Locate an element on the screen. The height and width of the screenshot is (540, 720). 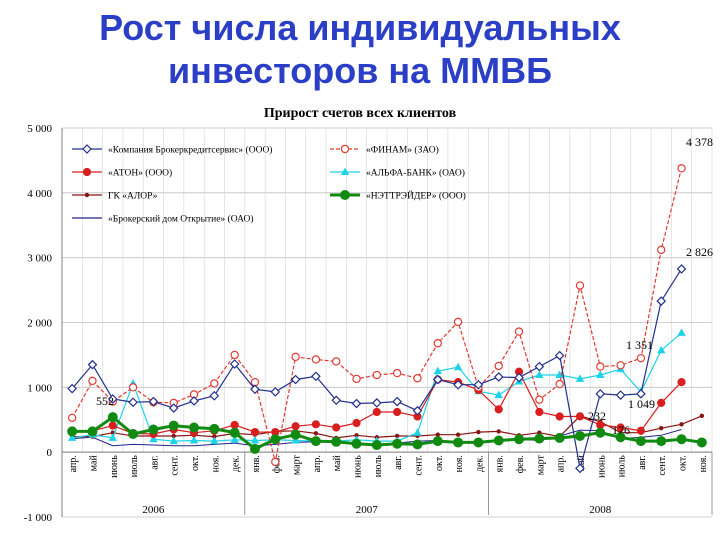
x-tick-label: март is located at coordinates (540, 465).